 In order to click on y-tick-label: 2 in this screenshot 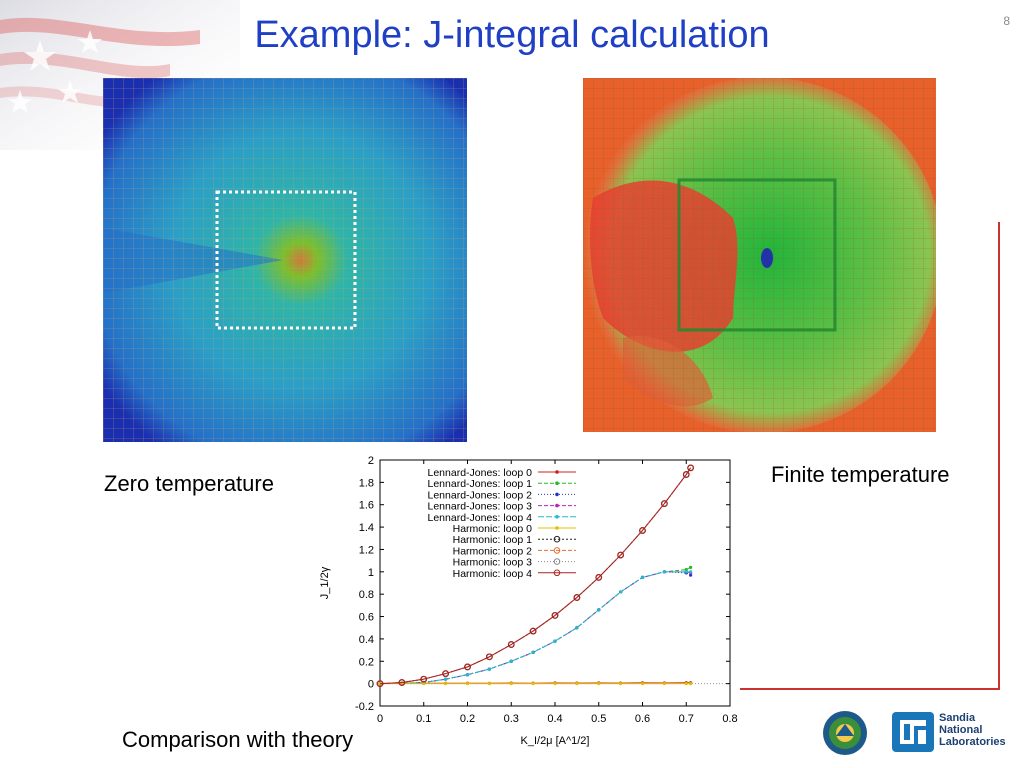, I will do `click(371, 461)`.